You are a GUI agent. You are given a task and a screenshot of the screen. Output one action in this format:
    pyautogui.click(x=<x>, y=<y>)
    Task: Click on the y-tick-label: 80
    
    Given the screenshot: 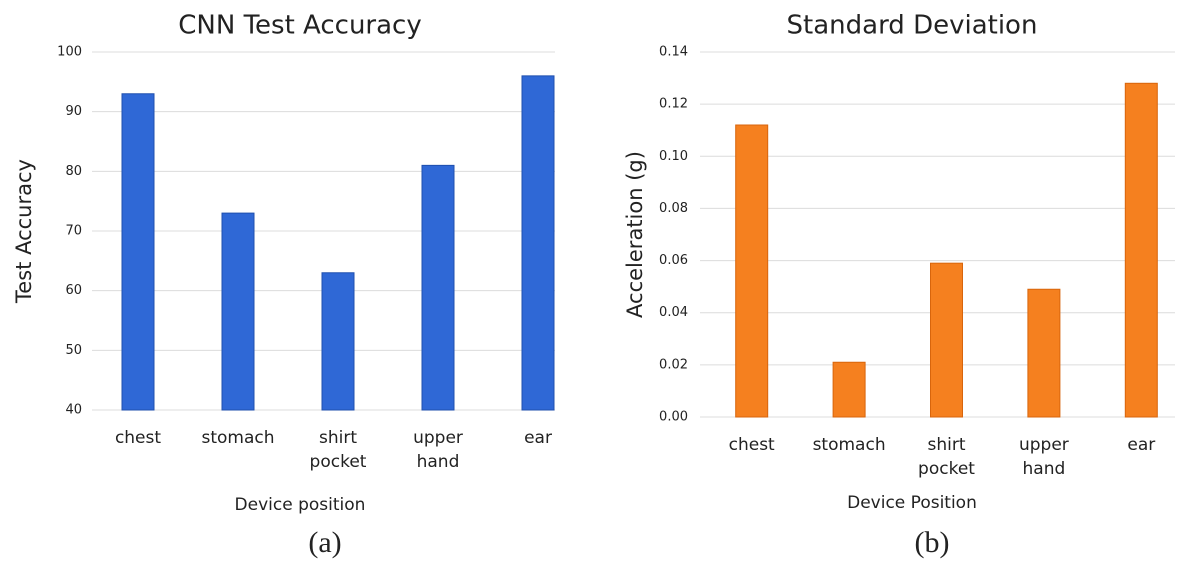 What is the action you would take?
    pyautogui.click(x=73, y=171)
    